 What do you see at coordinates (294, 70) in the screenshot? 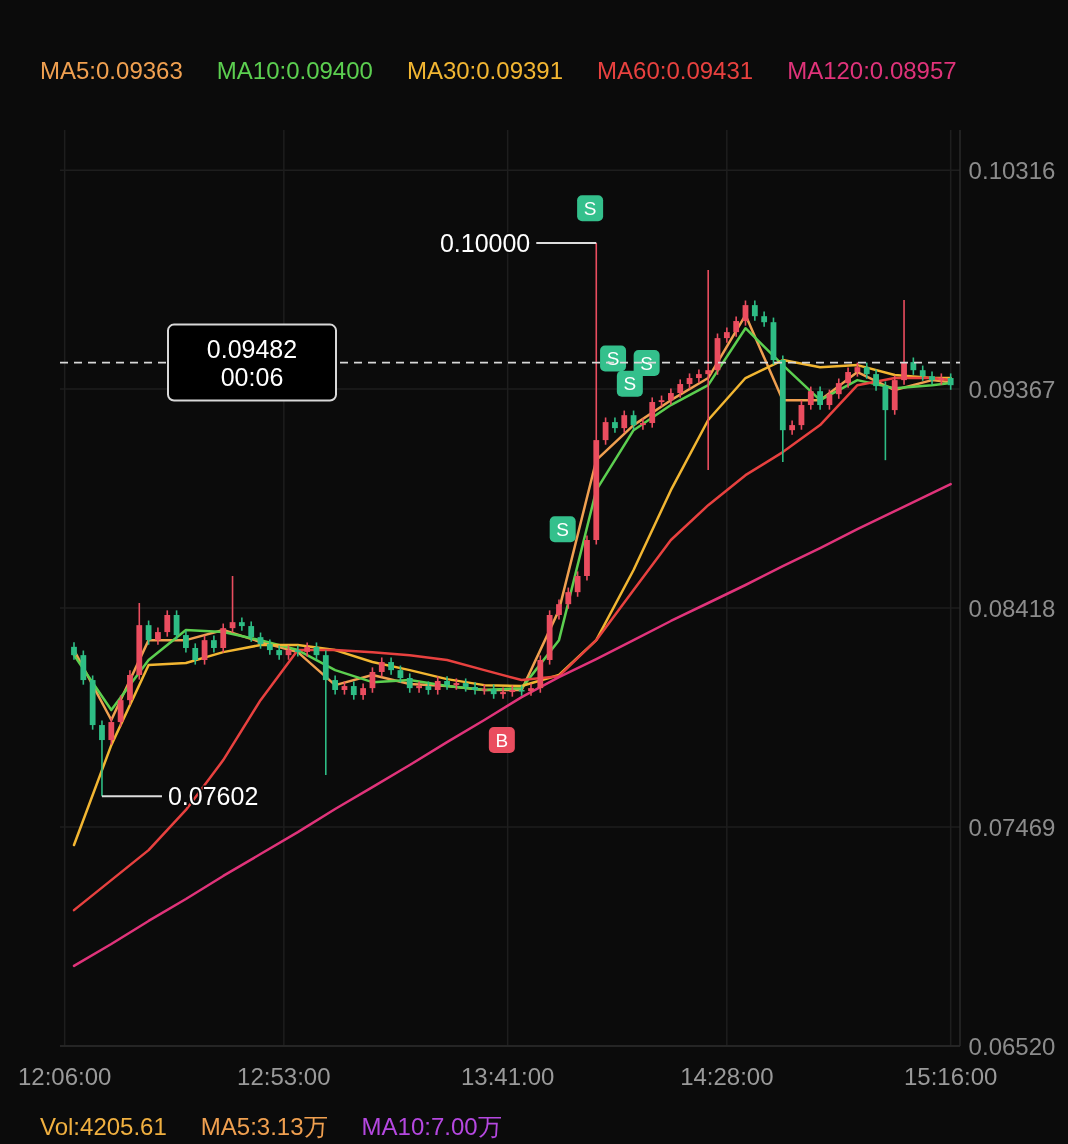
I see `text: MA10:0.09400` at bounding box center [294, 70].